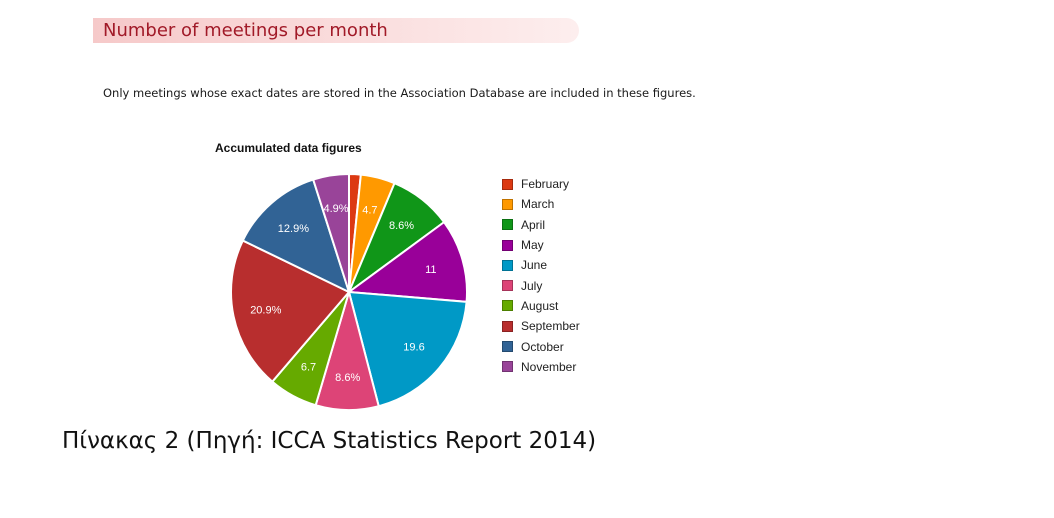  Describe the element at coordinates (335, 209) in the screenshot. I see `pie-label-november: 4.9%` at that location.